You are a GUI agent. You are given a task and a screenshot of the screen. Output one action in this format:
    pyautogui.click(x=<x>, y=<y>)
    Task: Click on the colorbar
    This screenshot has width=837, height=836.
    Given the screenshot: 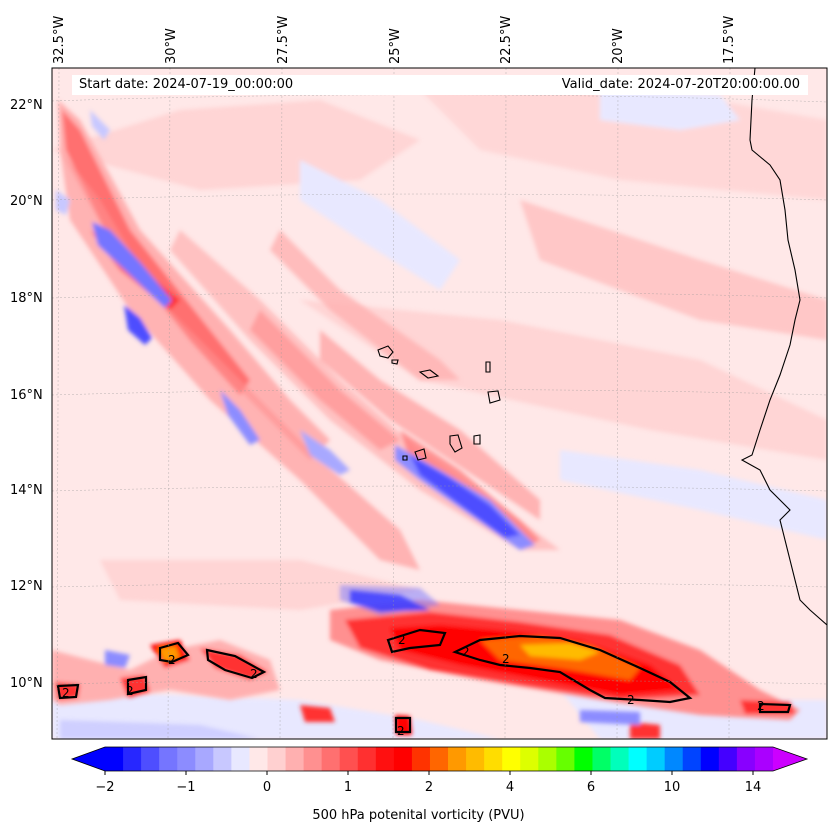 What is the action you would take?
    pyautogui.click(x=439, y=760)
    